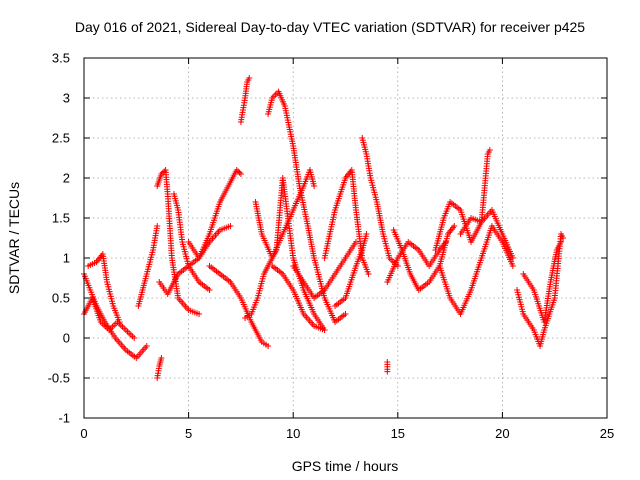 The height and width of the screenshot is (480, 640). I want to click on series-trace-v, so click(424, 258).